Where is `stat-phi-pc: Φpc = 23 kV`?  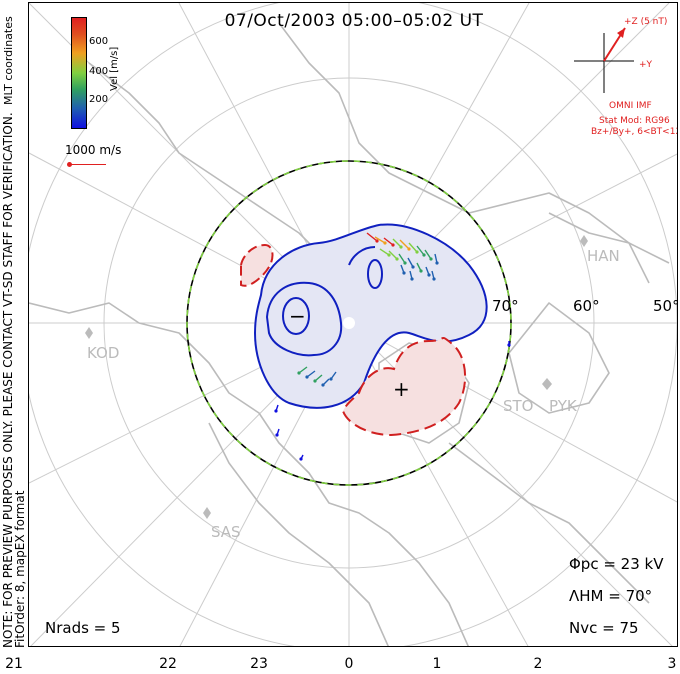
stat-phi-pc: Φpc = 23 kV is located at coordinates (616, 564).